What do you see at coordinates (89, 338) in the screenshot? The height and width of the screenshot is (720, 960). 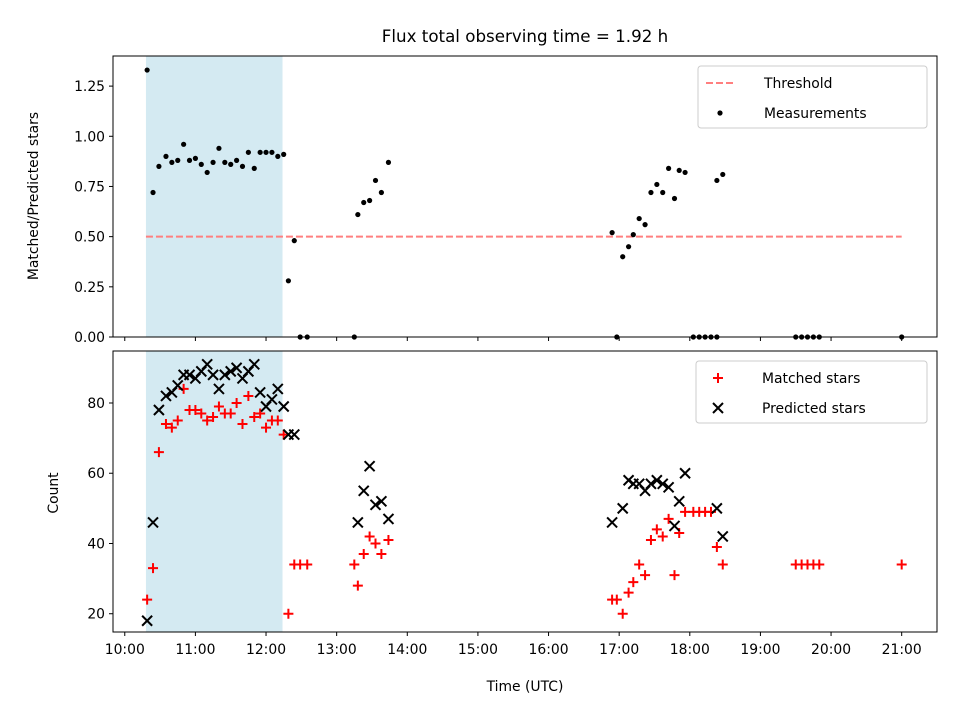 I see `y-tick-label: 0.00` at bounding box center [89, 338].